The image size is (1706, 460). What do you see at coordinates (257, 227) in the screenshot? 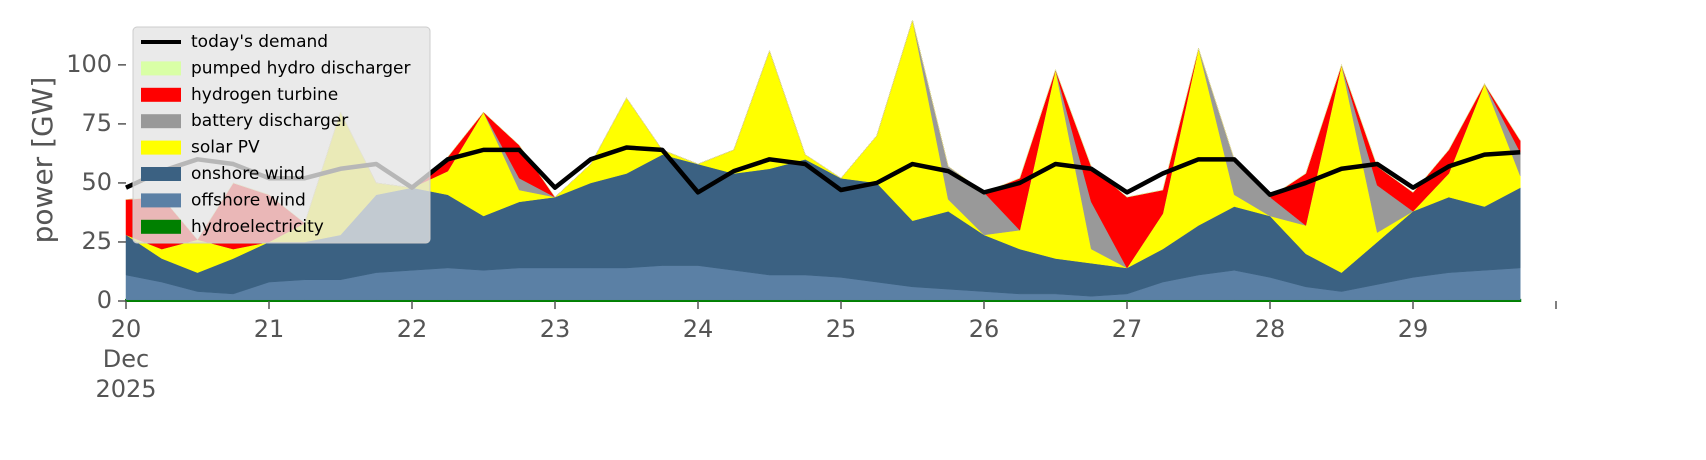
I see `legend-label: hydroelectricity` at bounding box center [257, 227].